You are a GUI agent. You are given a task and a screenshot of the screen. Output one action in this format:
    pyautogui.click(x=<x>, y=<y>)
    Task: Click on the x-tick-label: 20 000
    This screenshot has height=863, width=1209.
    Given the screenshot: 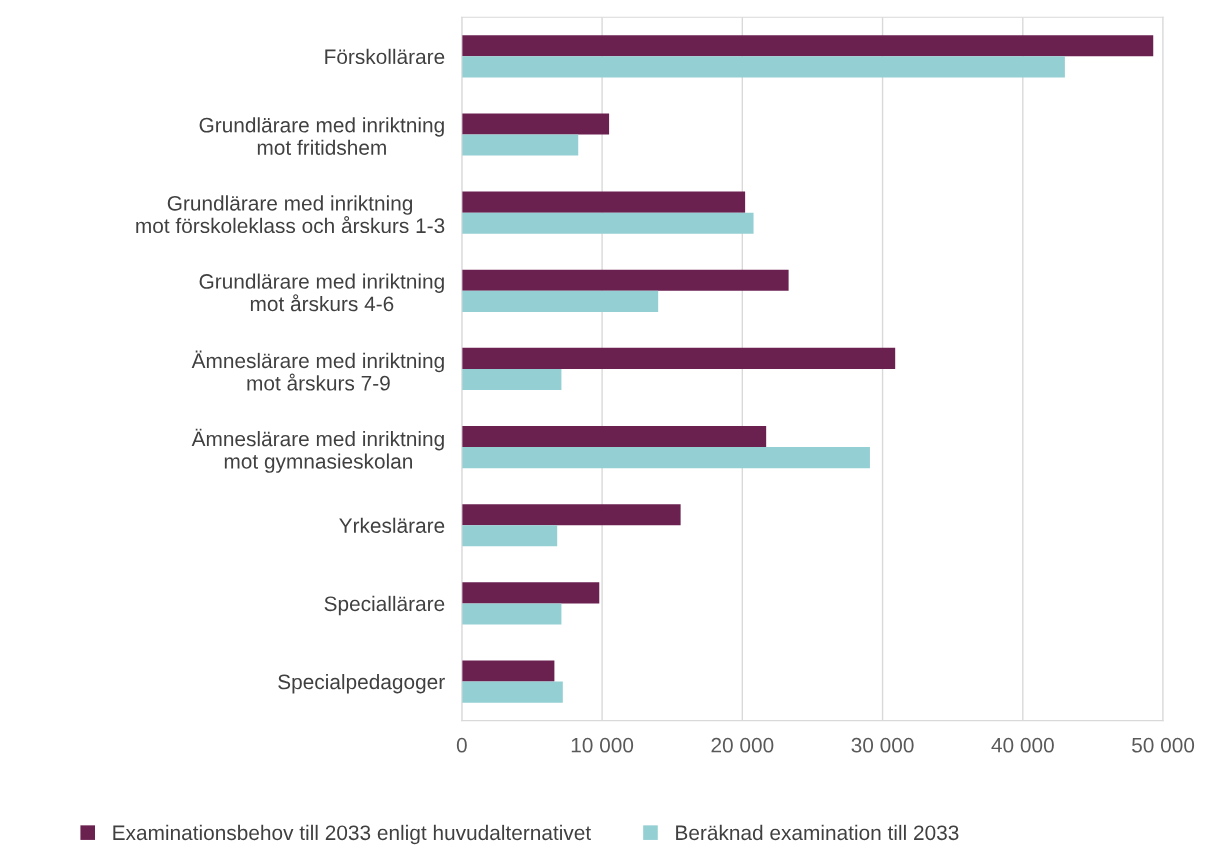 What is the action you would take?
    pyautogui.click(x=742, y=745)
    